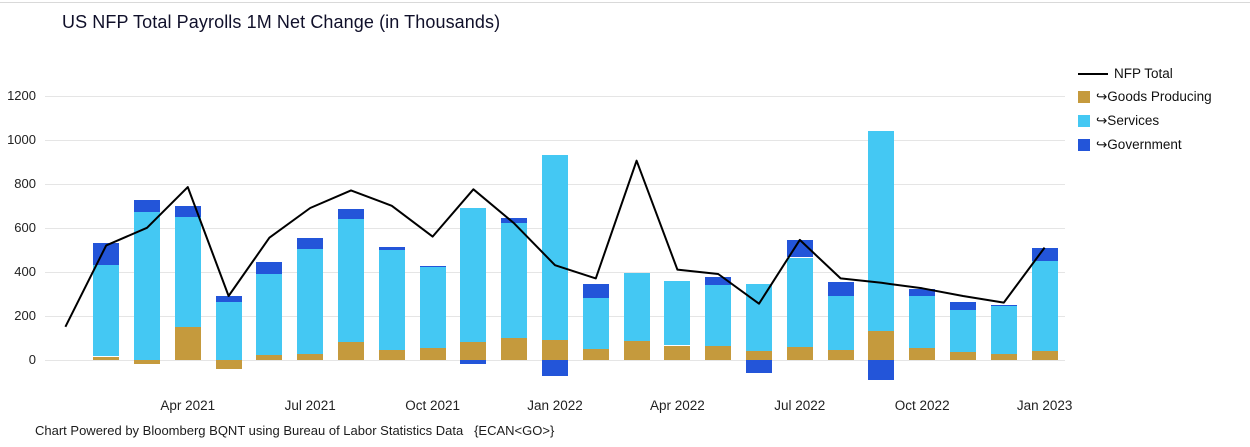 Image resolution: width=1250 pixels, height=447 pixels. What do you see at coordinates (718, 281) in the screenshot?
I see `bar-segment-government-may-2022` at bounding box center [718, 281].